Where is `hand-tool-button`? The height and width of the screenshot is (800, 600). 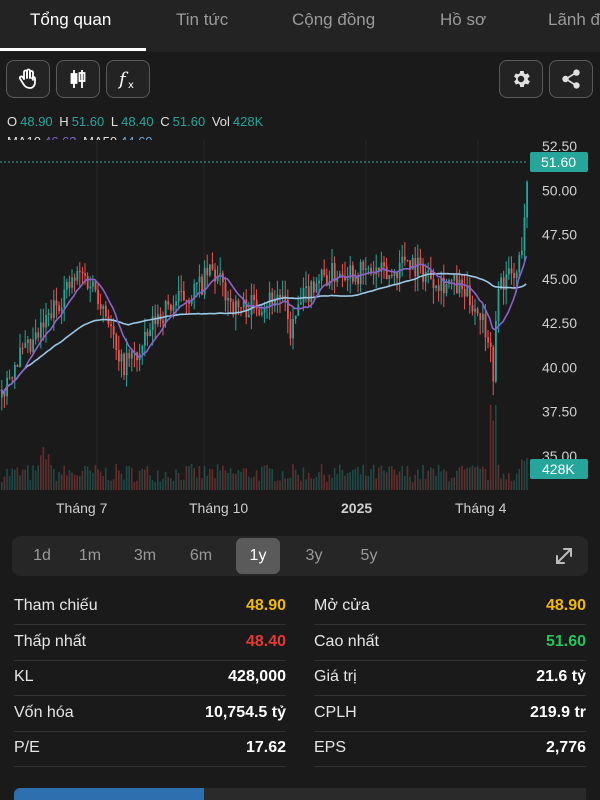
hand-tool-button is located at coordinates (28, 79).